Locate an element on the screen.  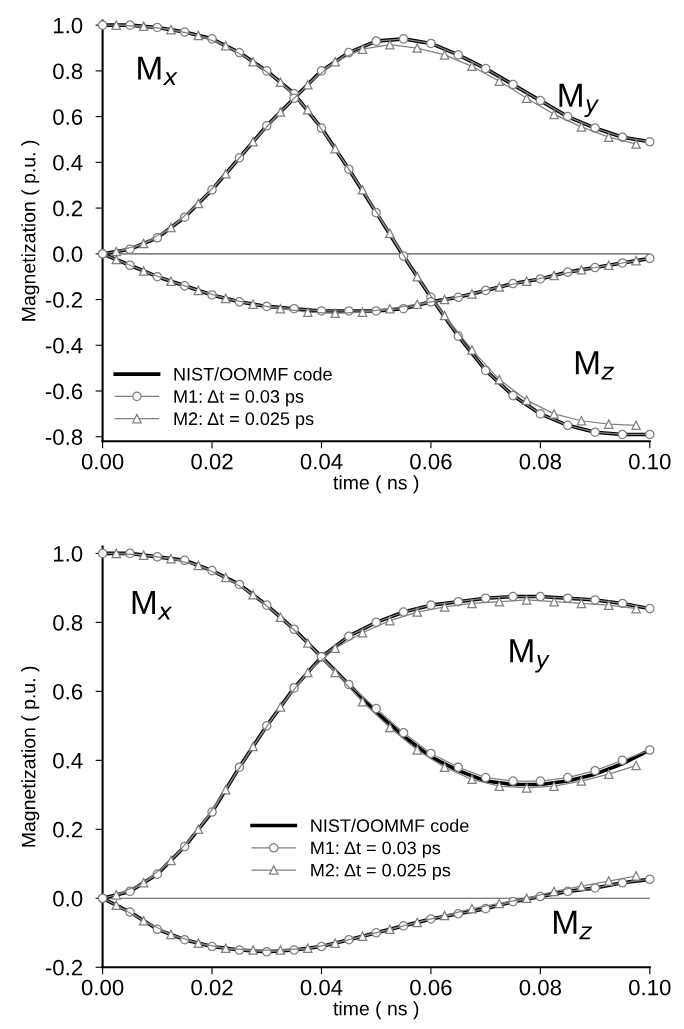
y-tick-label: -0.6 is located at coordinates (64, 391).